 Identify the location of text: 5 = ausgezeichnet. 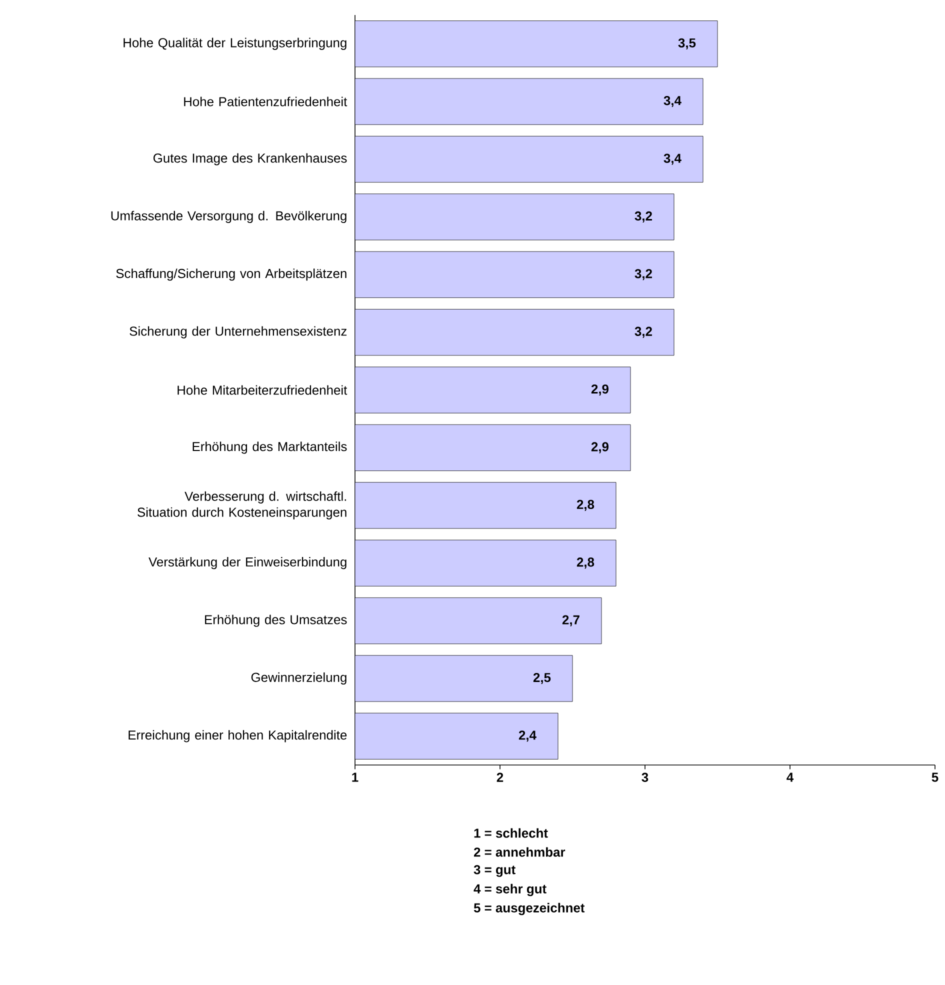
(529, 909).